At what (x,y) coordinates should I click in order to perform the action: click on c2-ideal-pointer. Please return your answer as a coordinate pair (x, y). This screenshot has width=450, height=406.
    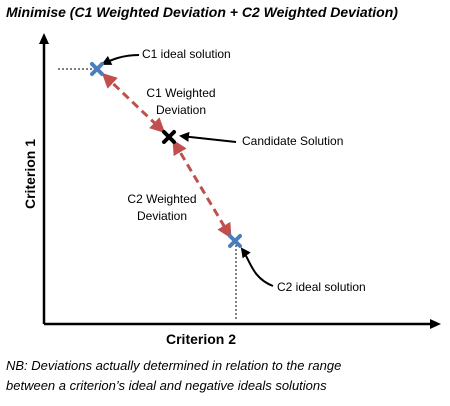
    Looking at the image, I should click on (257, 267).